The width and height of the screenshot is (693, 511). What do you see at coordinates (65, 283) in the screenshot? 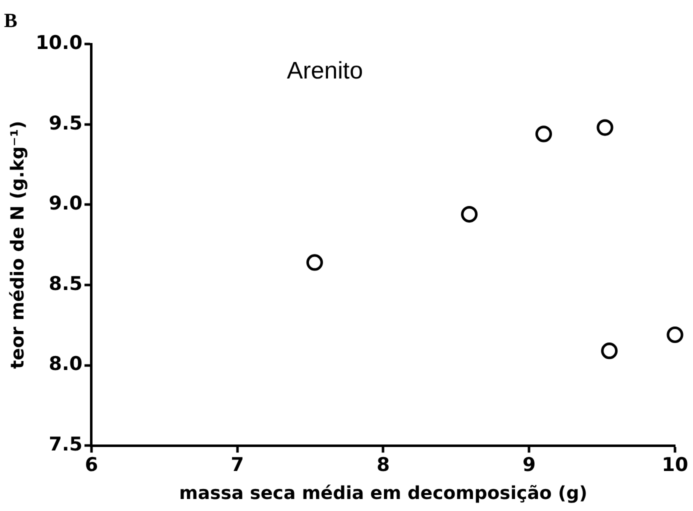
I see `y-tick-label: 8.5` at bounding box center [65, 283].